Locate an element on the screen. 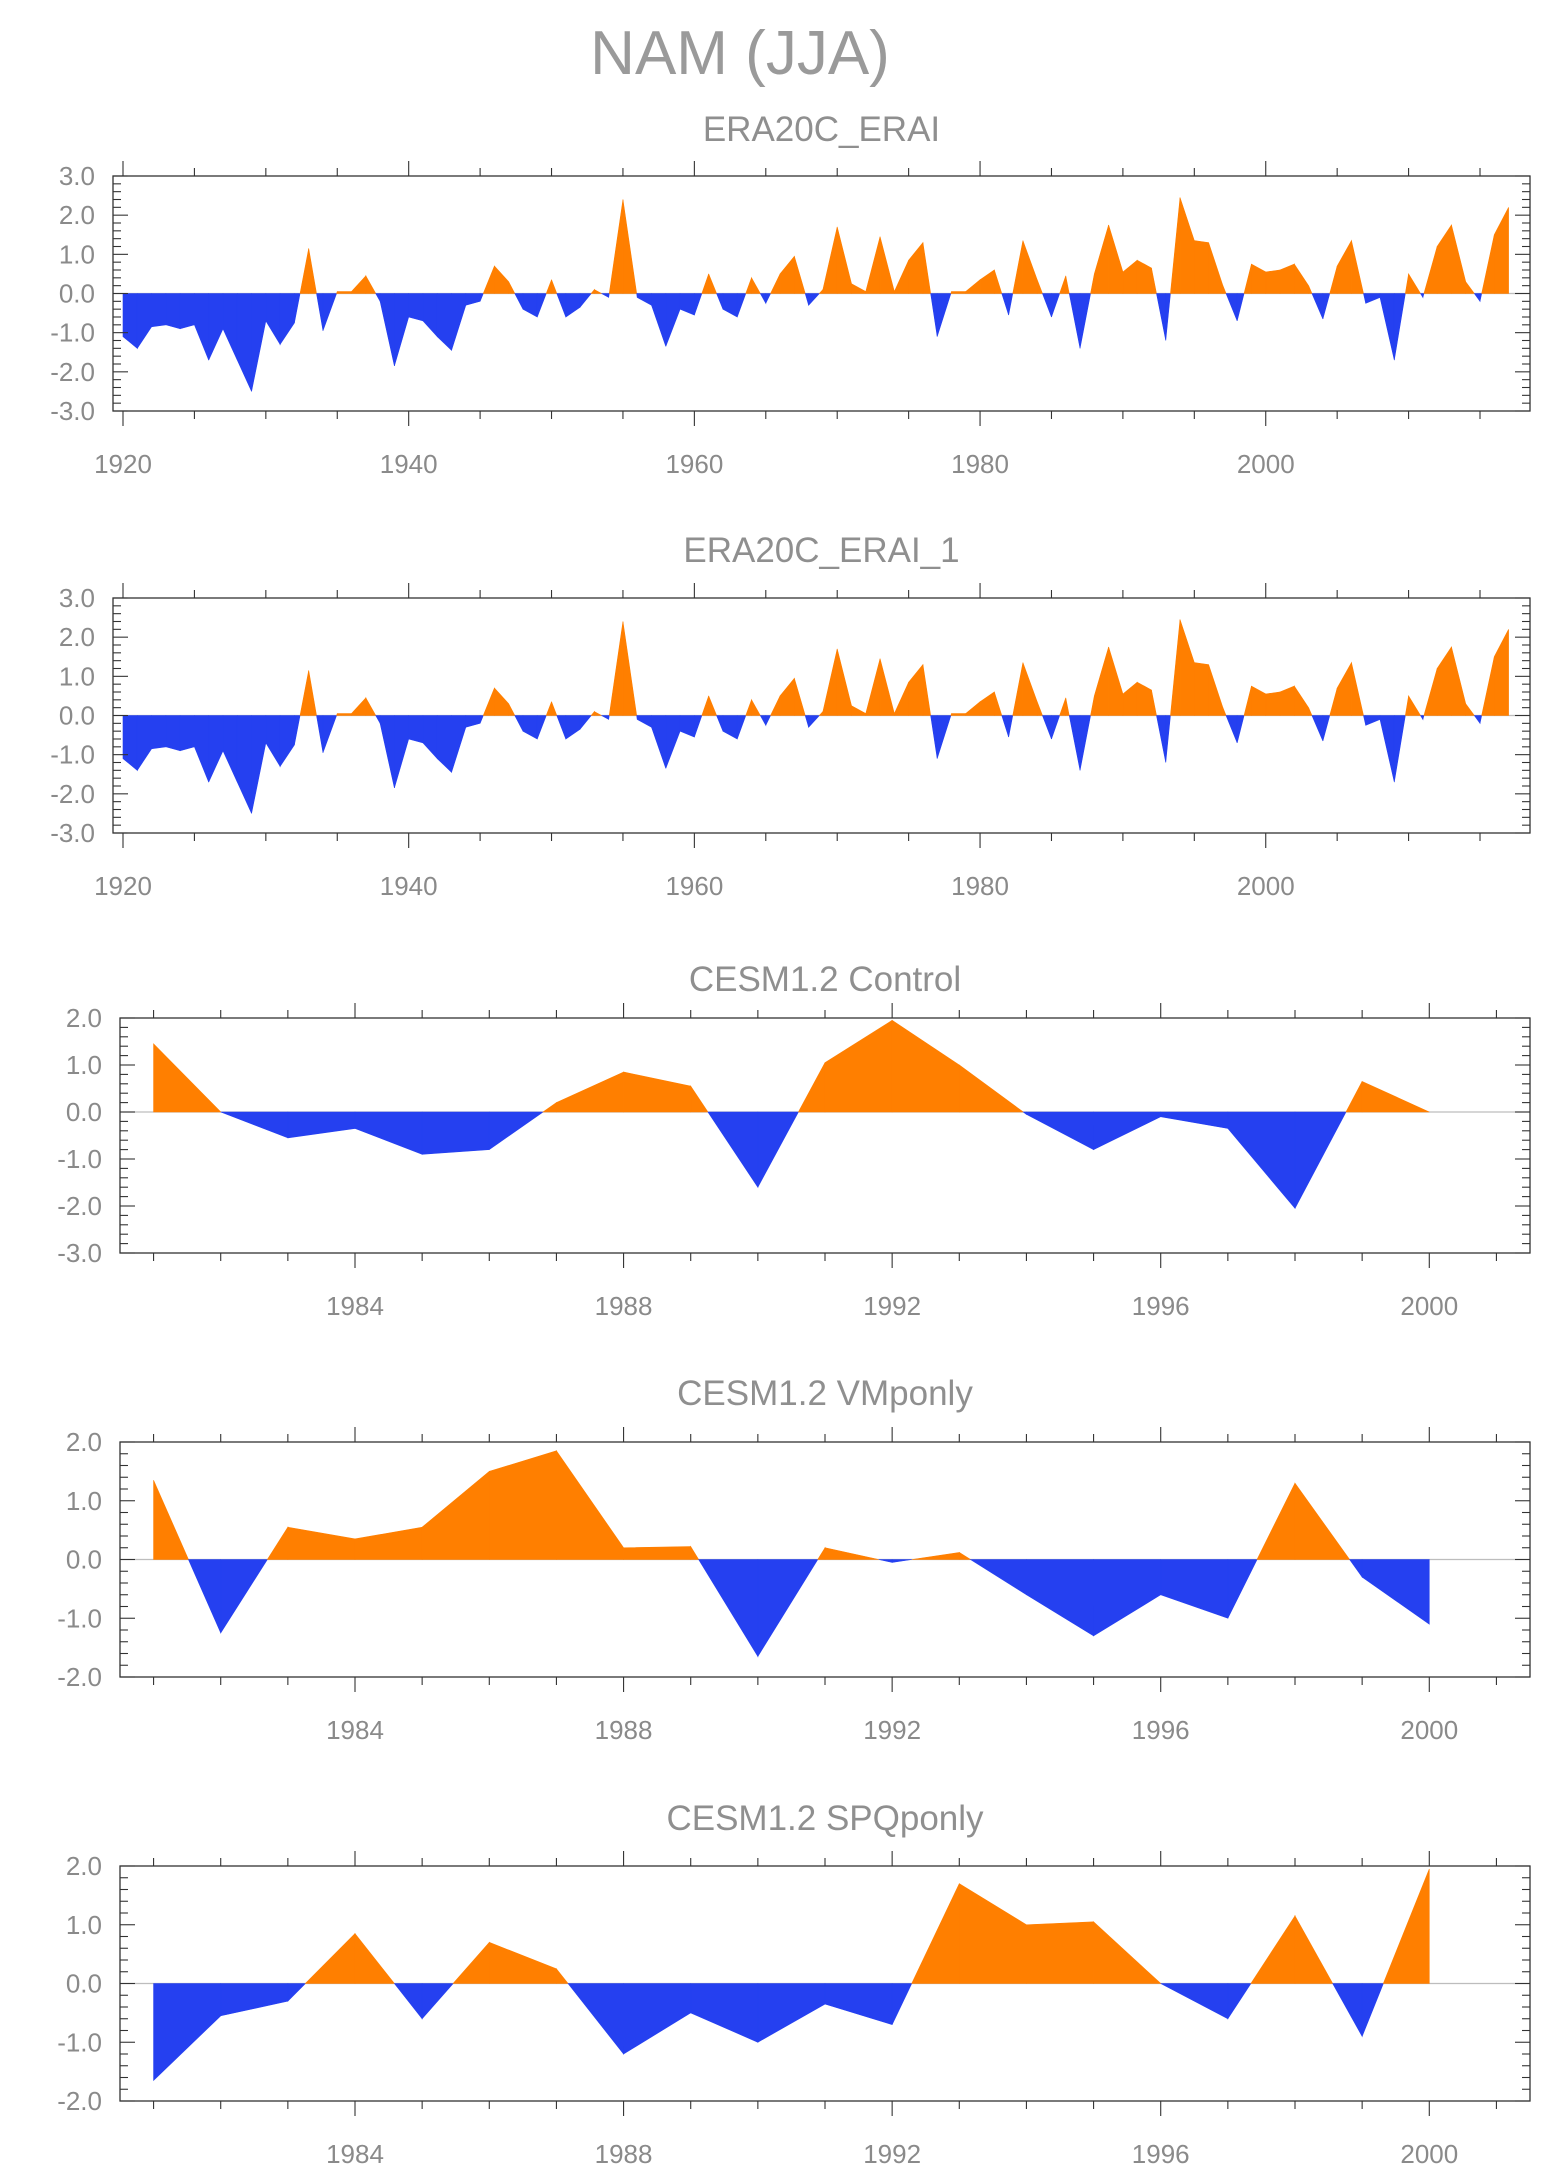  y-tick-label: 2.0 is located at coordinates (77, 215).